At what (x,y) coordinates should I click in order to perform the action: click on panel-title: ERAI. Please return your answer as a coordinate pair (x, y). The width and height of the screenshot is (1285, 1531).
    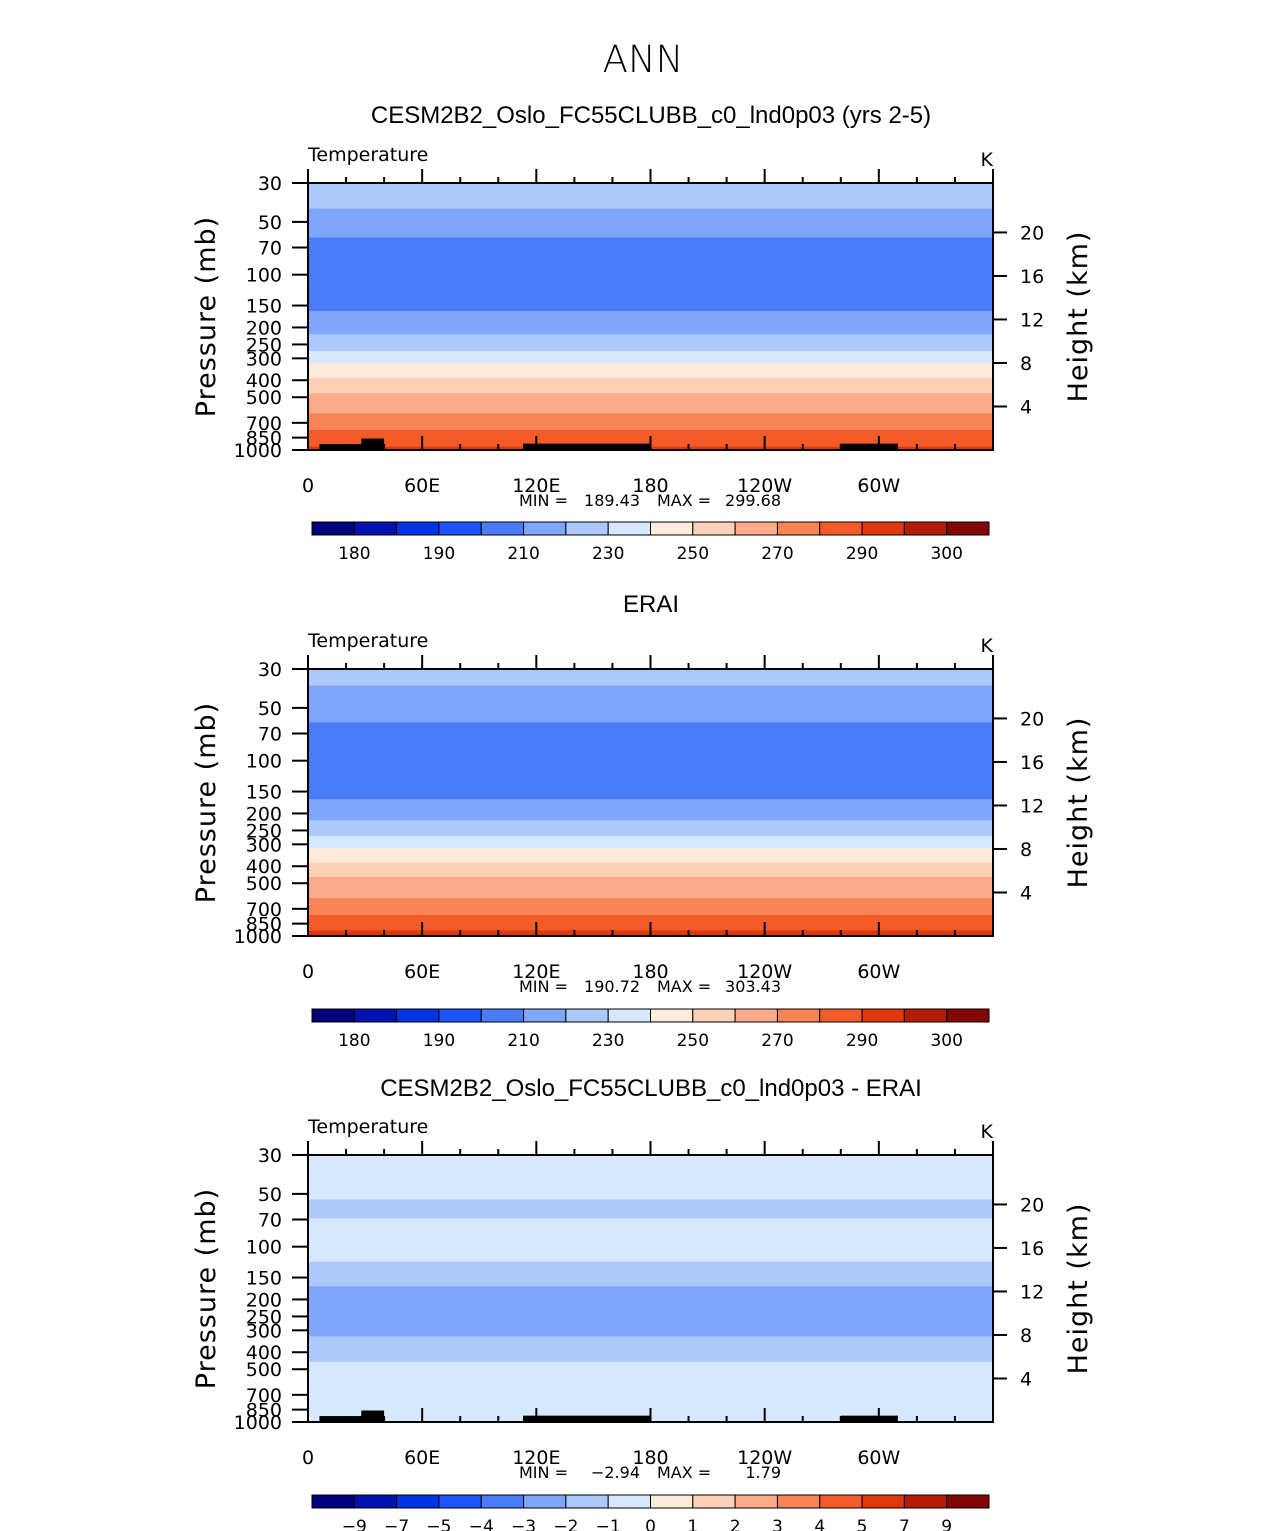
    Looking at the image, I should click on (651, 604).